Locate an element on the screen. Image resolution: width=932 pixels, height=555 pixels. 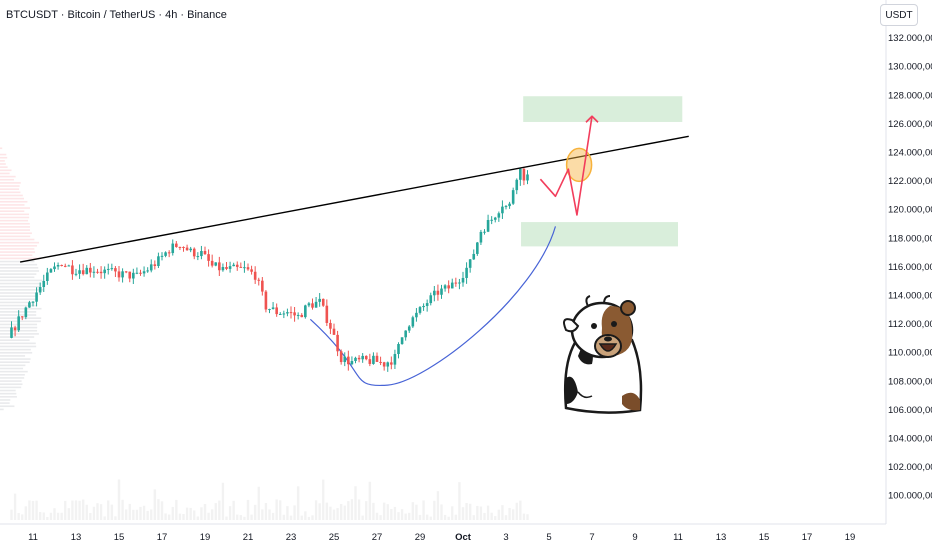
mascot-paw is located at coordinates (631, 401).